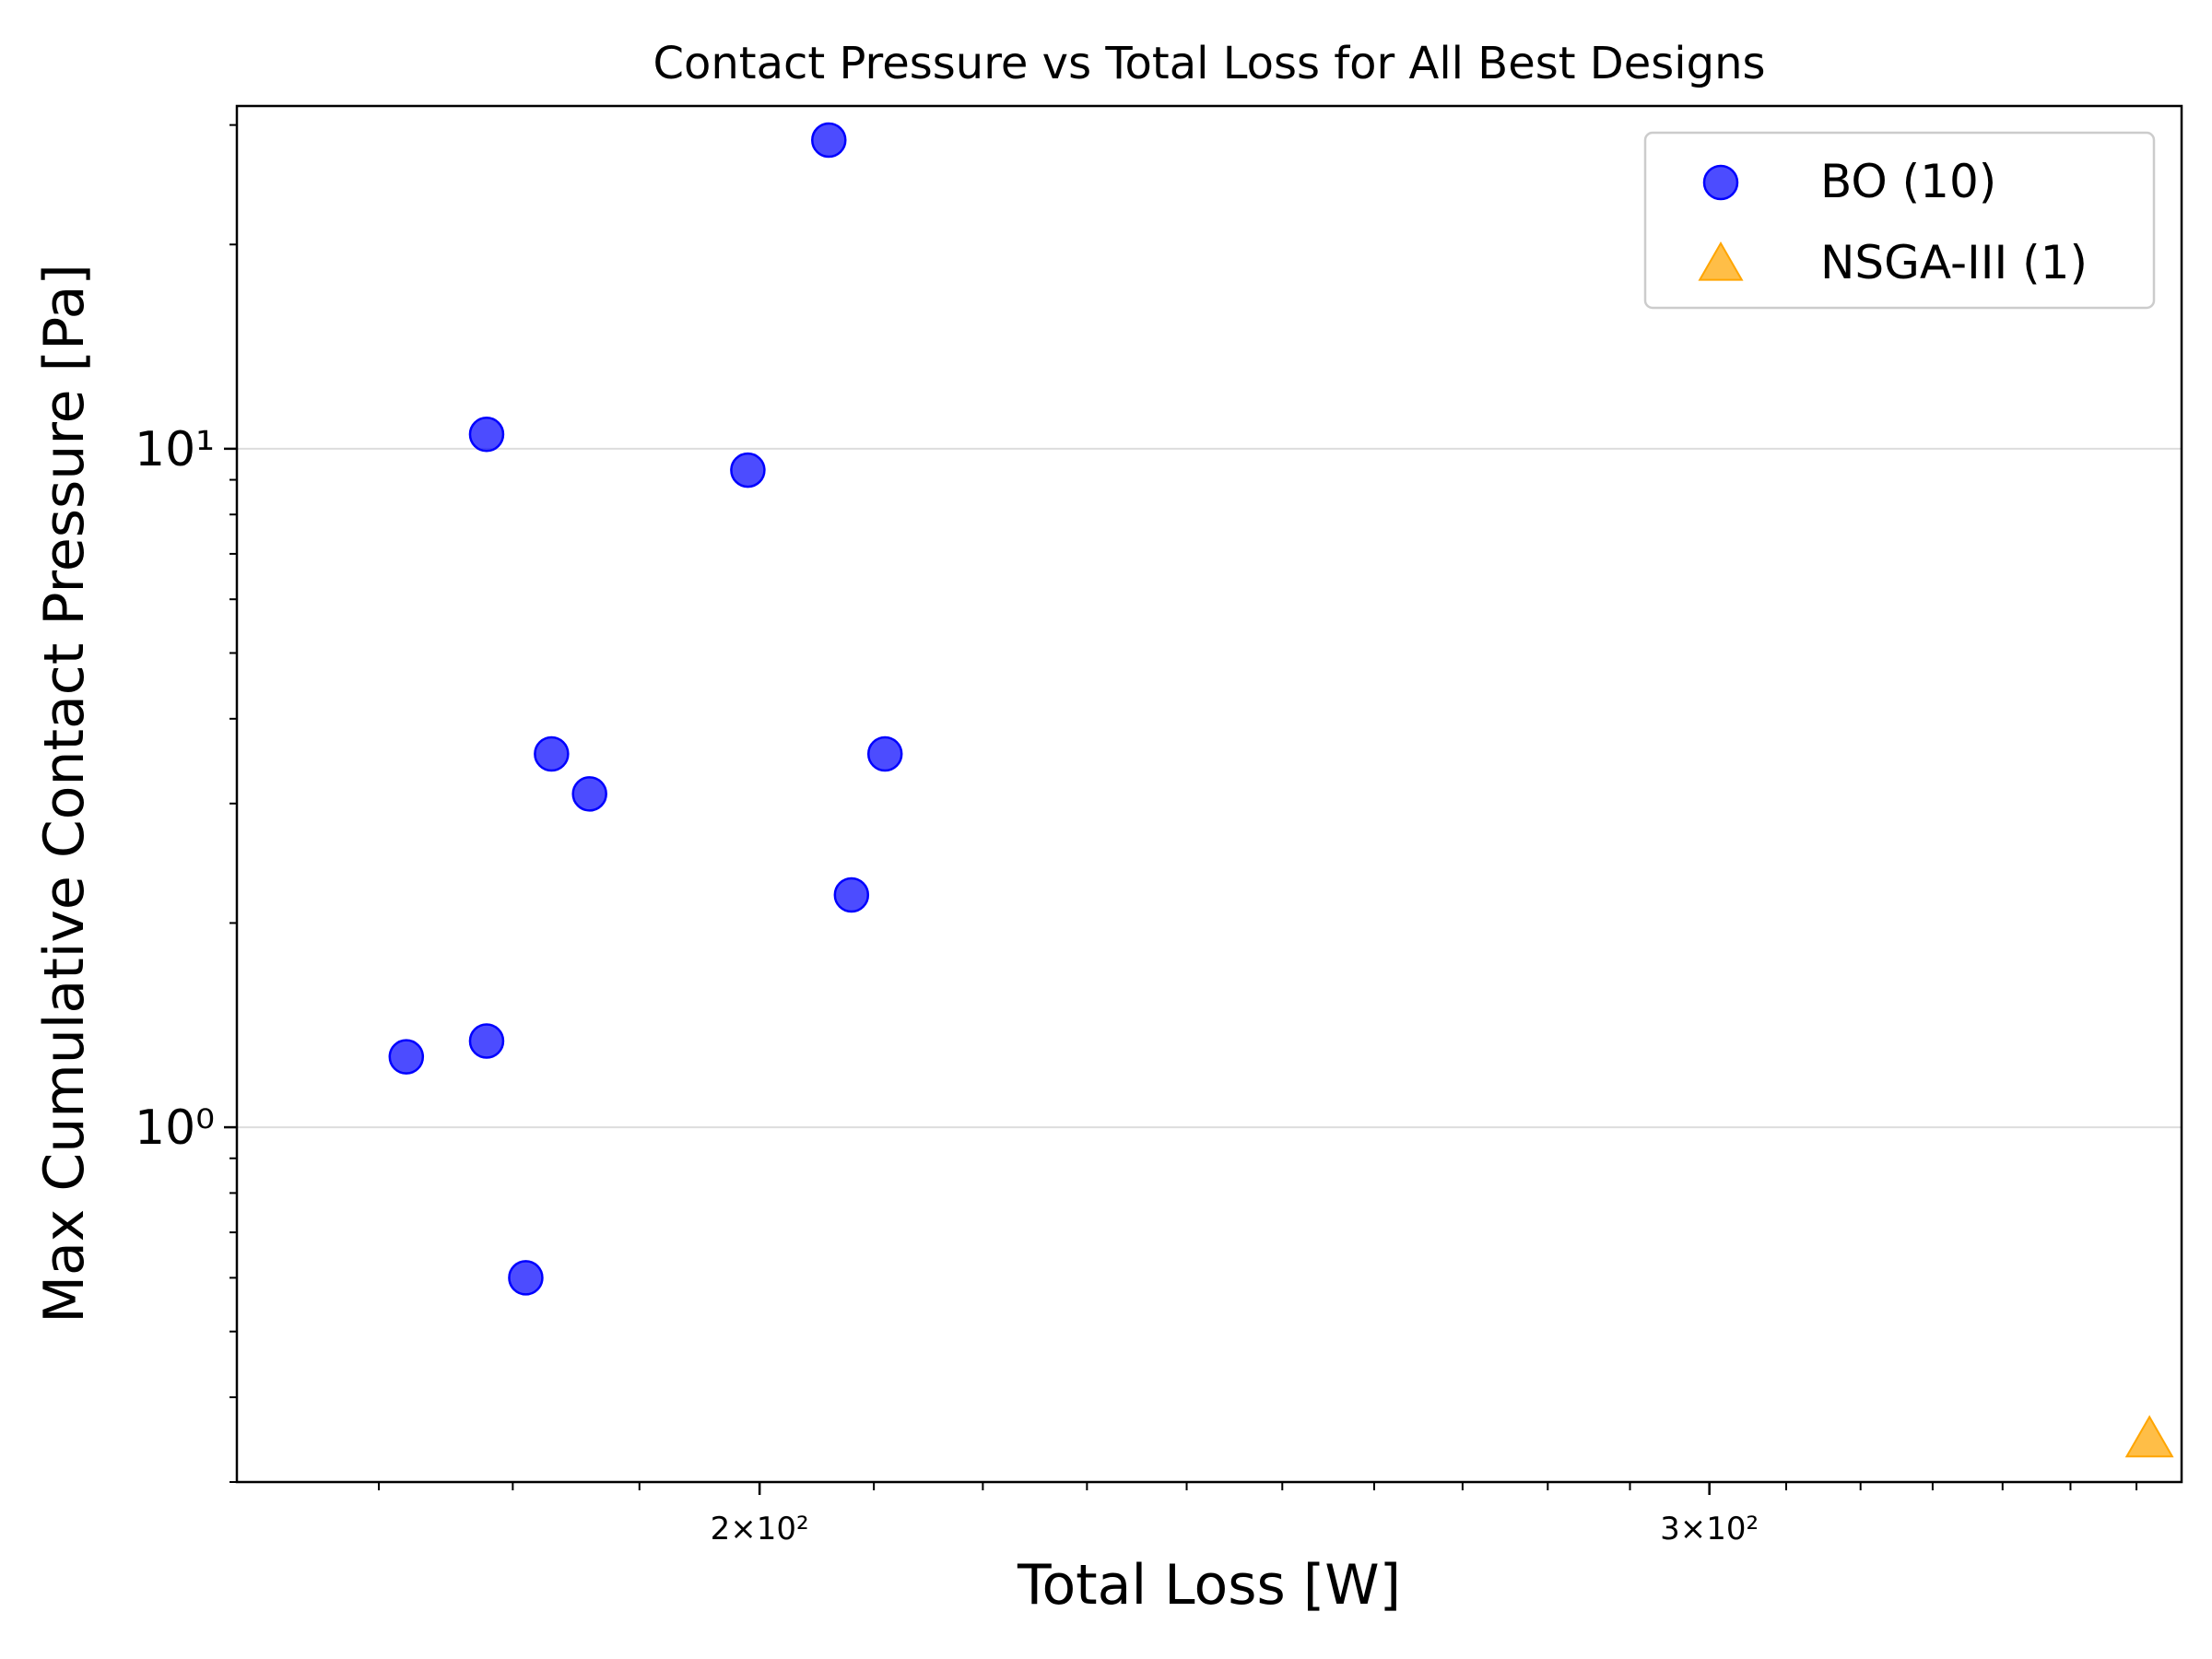 The width and height of the screenshot is (2212, 1659). I want to click on y-axis-label: Max Cumulative Contact Pressure [Pa], so click(64, 794).